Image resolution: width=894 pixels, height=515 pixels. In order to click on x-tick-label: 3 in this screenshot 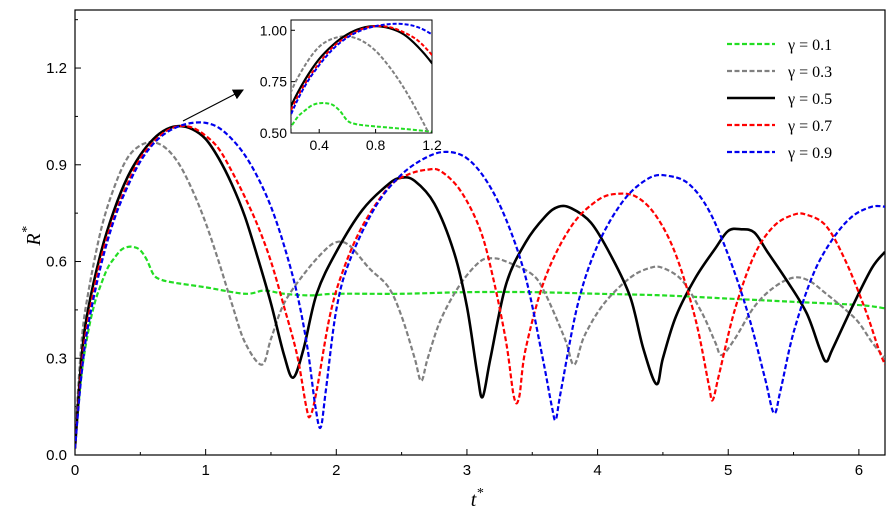, I will do `click(467, 470)`.